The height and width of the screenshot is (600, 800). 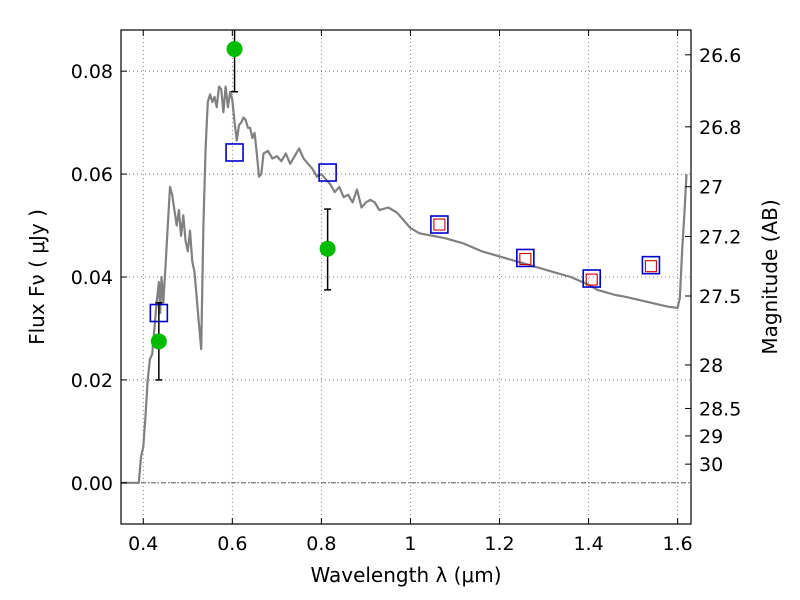 I want to click on x-tick-label: 0.4, so click(x=143, y=544).